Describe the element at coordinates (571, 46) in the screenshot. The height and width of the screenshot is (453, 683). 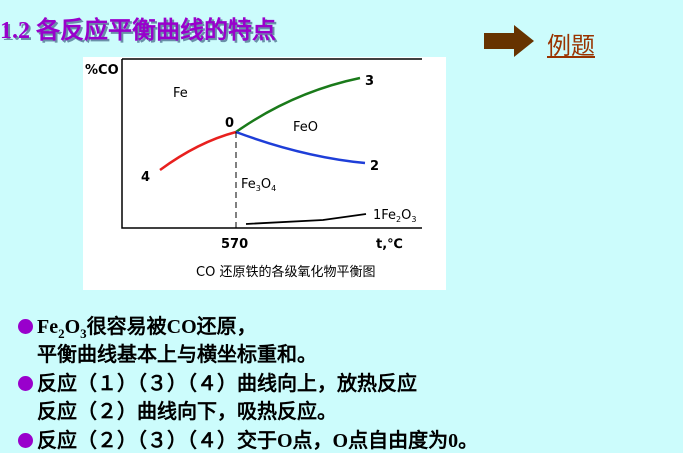
I see `example-link: 例题` at that location.